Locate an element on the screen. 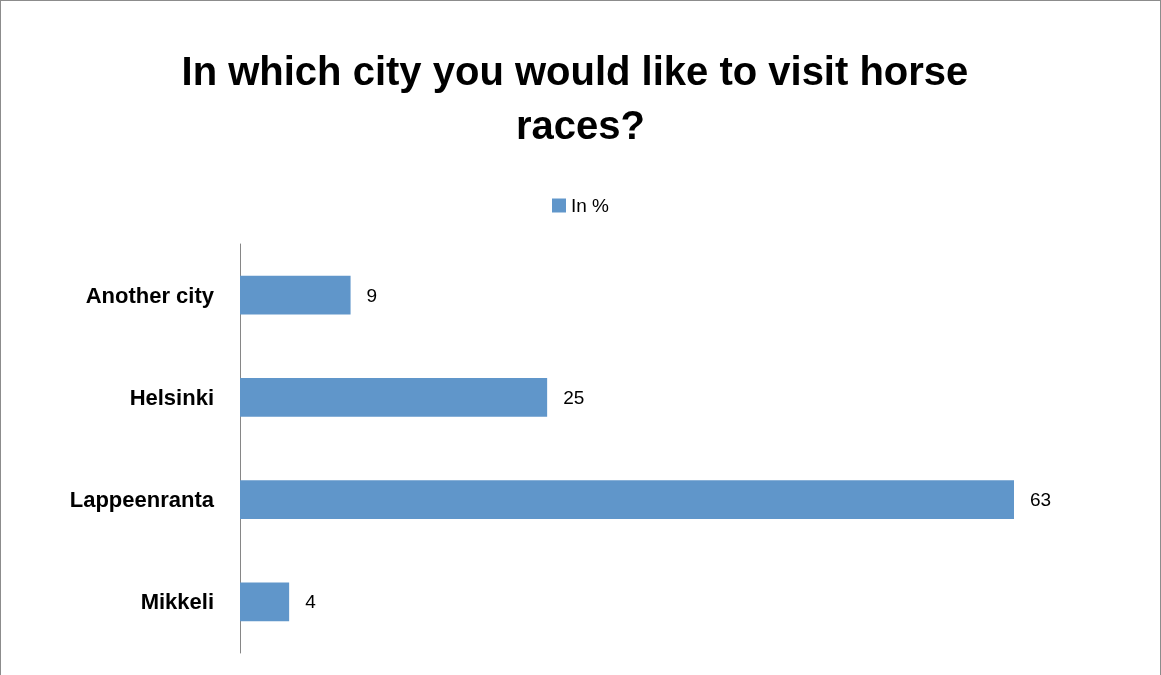 The height and width of the screenshot is (675, 1161). y-tick-label: Lappeenranta is located at coordinates (142, 500).